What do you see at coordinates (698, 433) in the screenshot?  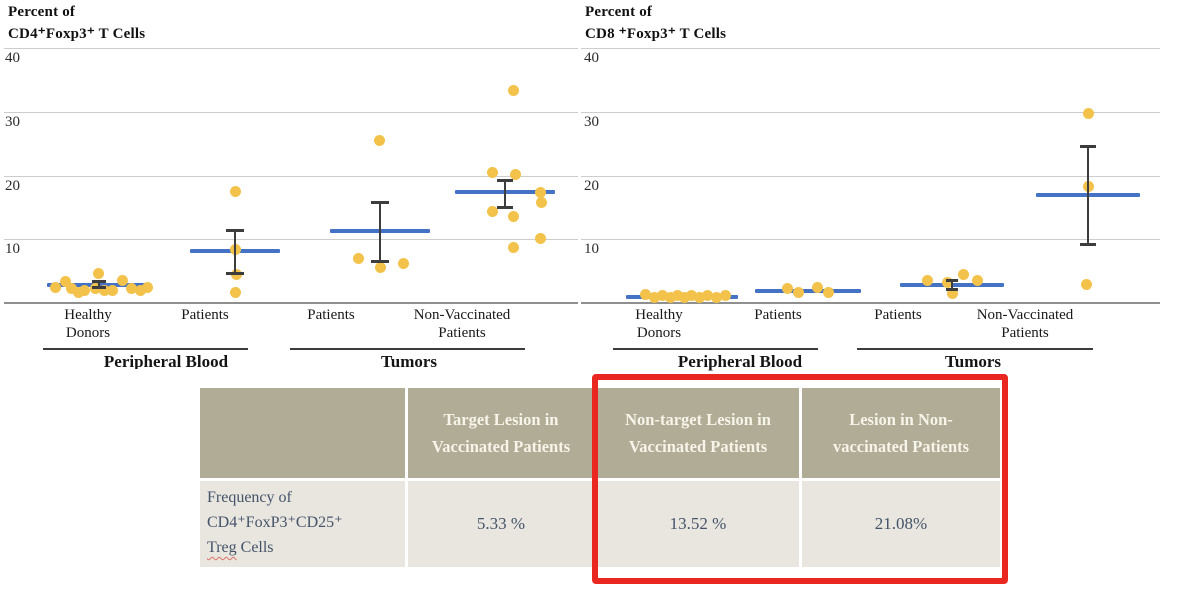 I see `col-header-nontarget-lesion-vaccinated: Non-target Lesion in Vaccinated Patients` at bounding box center [698, 433].